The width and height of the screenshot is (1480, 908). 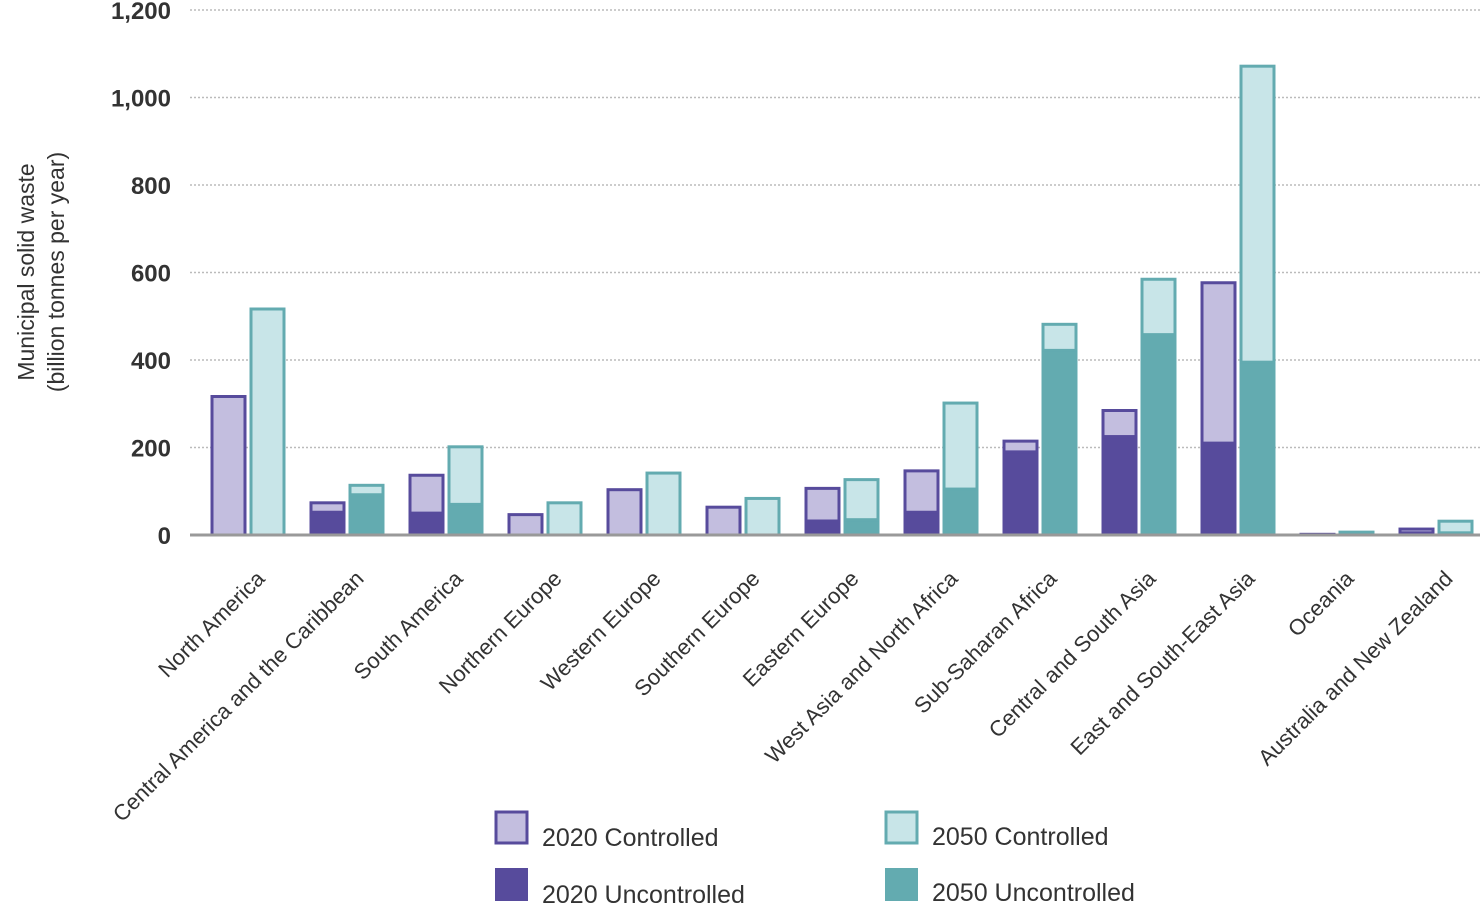 What do you see at coordinates (901, 884) in the screenshot?
I see `legend-swatch-2050-uncontrolled` at bounding box center [901, 884].